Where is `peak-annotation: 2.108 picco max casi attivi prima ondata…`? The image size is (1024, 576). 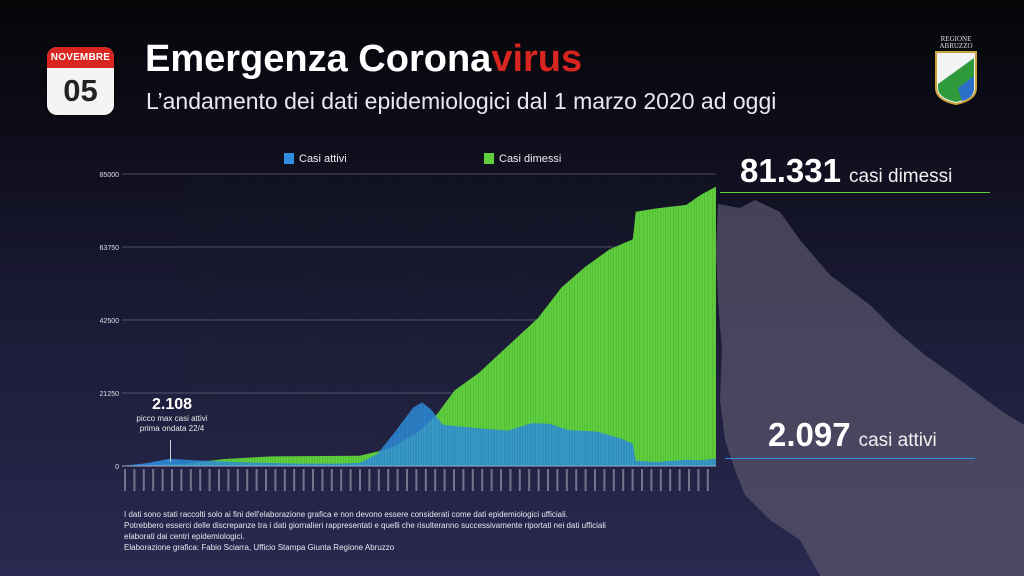
peak-annotation: 2.108 picco max casi attivi prima ondata… is located at coordinates (172, 415).